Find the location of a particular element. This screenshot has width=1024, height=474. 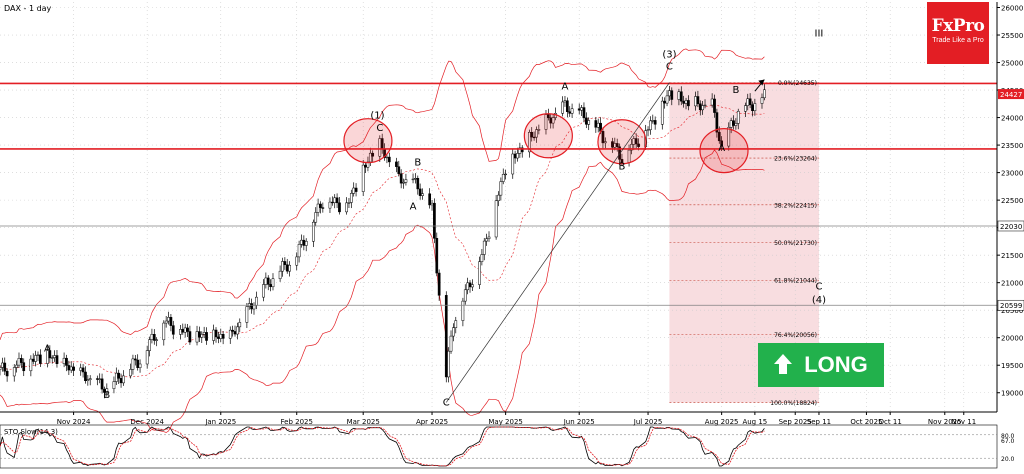

y-tick-label: 26000 is located at coordinates (1012, 9).